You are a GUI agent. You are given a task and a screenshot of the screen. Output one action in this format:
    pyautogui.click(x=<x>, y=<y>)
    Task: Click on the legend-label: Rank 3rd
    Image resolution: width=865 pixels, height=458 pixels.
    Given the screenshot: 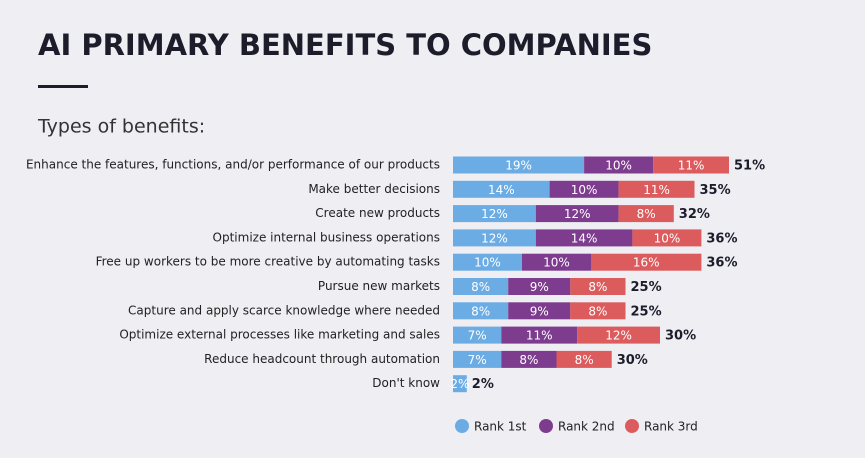 What is the action you would take?
    pyautogui.click(x=671, y=427)
    